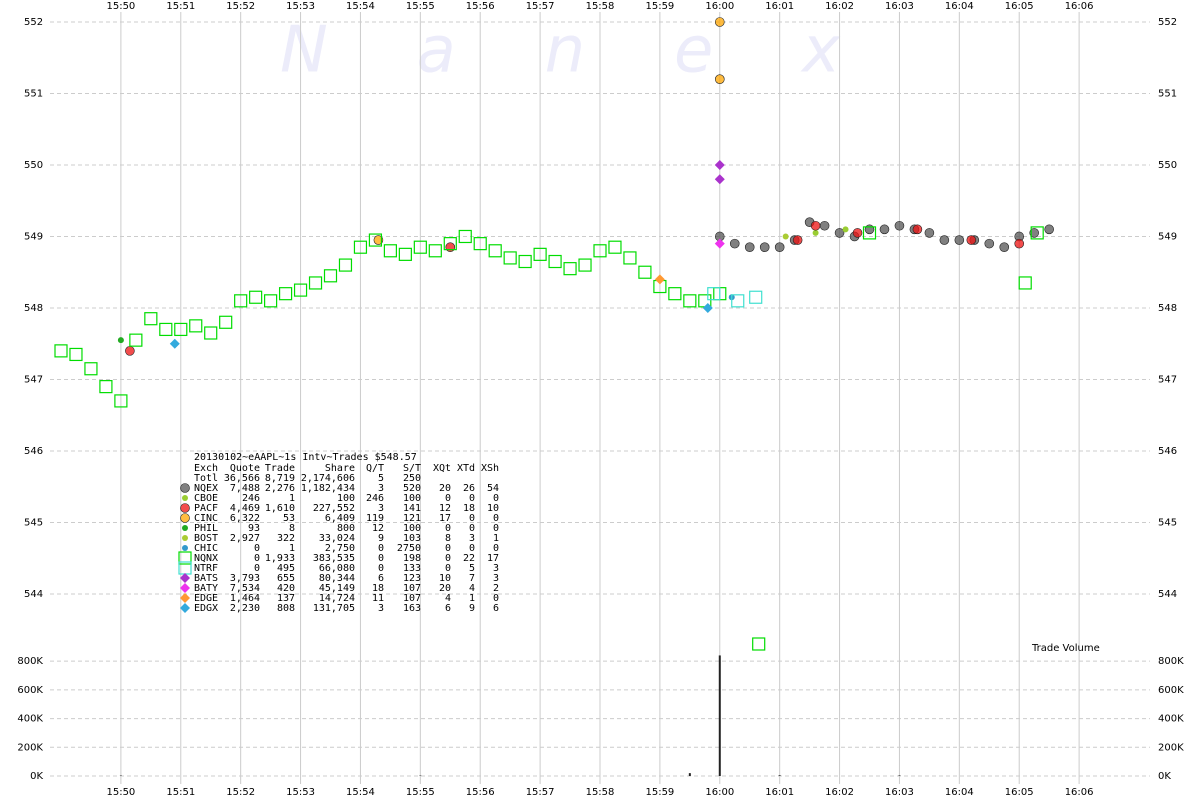 The image size is (1200, 800). I want to click on legend-cell: 2,750, so click(340, 548).